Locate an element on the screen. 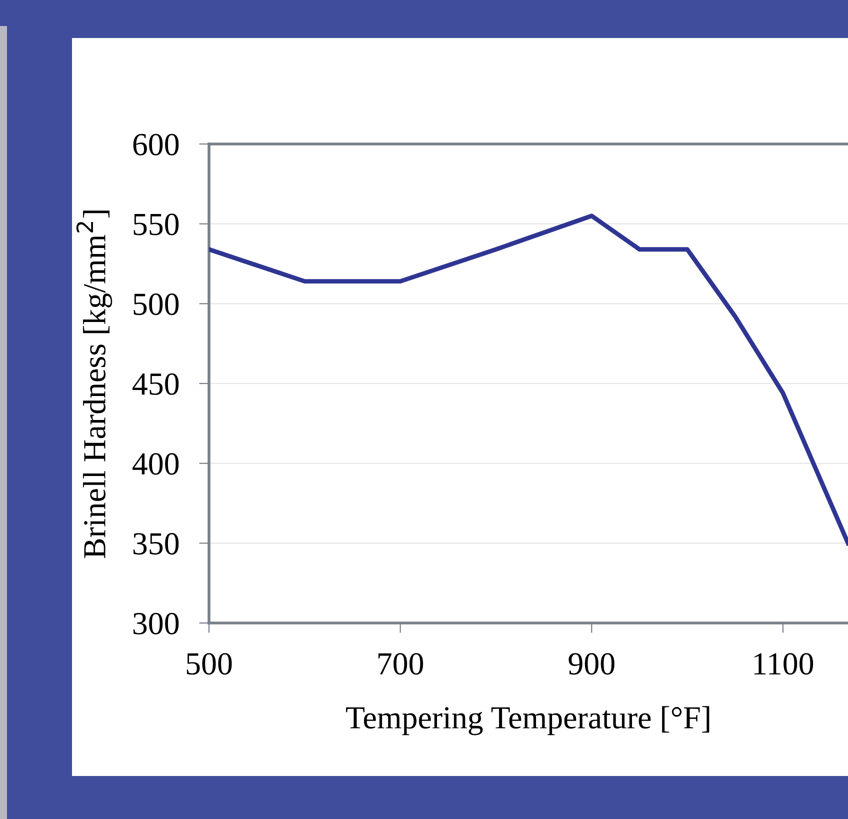 Image resolution: width=848 pixels, height=819 pixels. x-tick-label: 1100 is located at coordinates (784, 664).